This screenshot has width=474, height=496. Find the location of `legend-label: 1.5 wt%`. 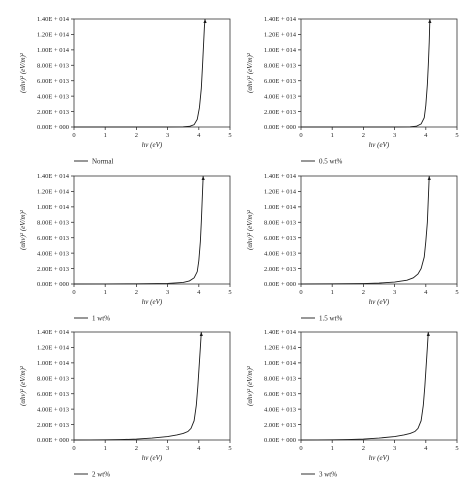

legend-label: 1.5 wt% is located at coordinates (331, 319).